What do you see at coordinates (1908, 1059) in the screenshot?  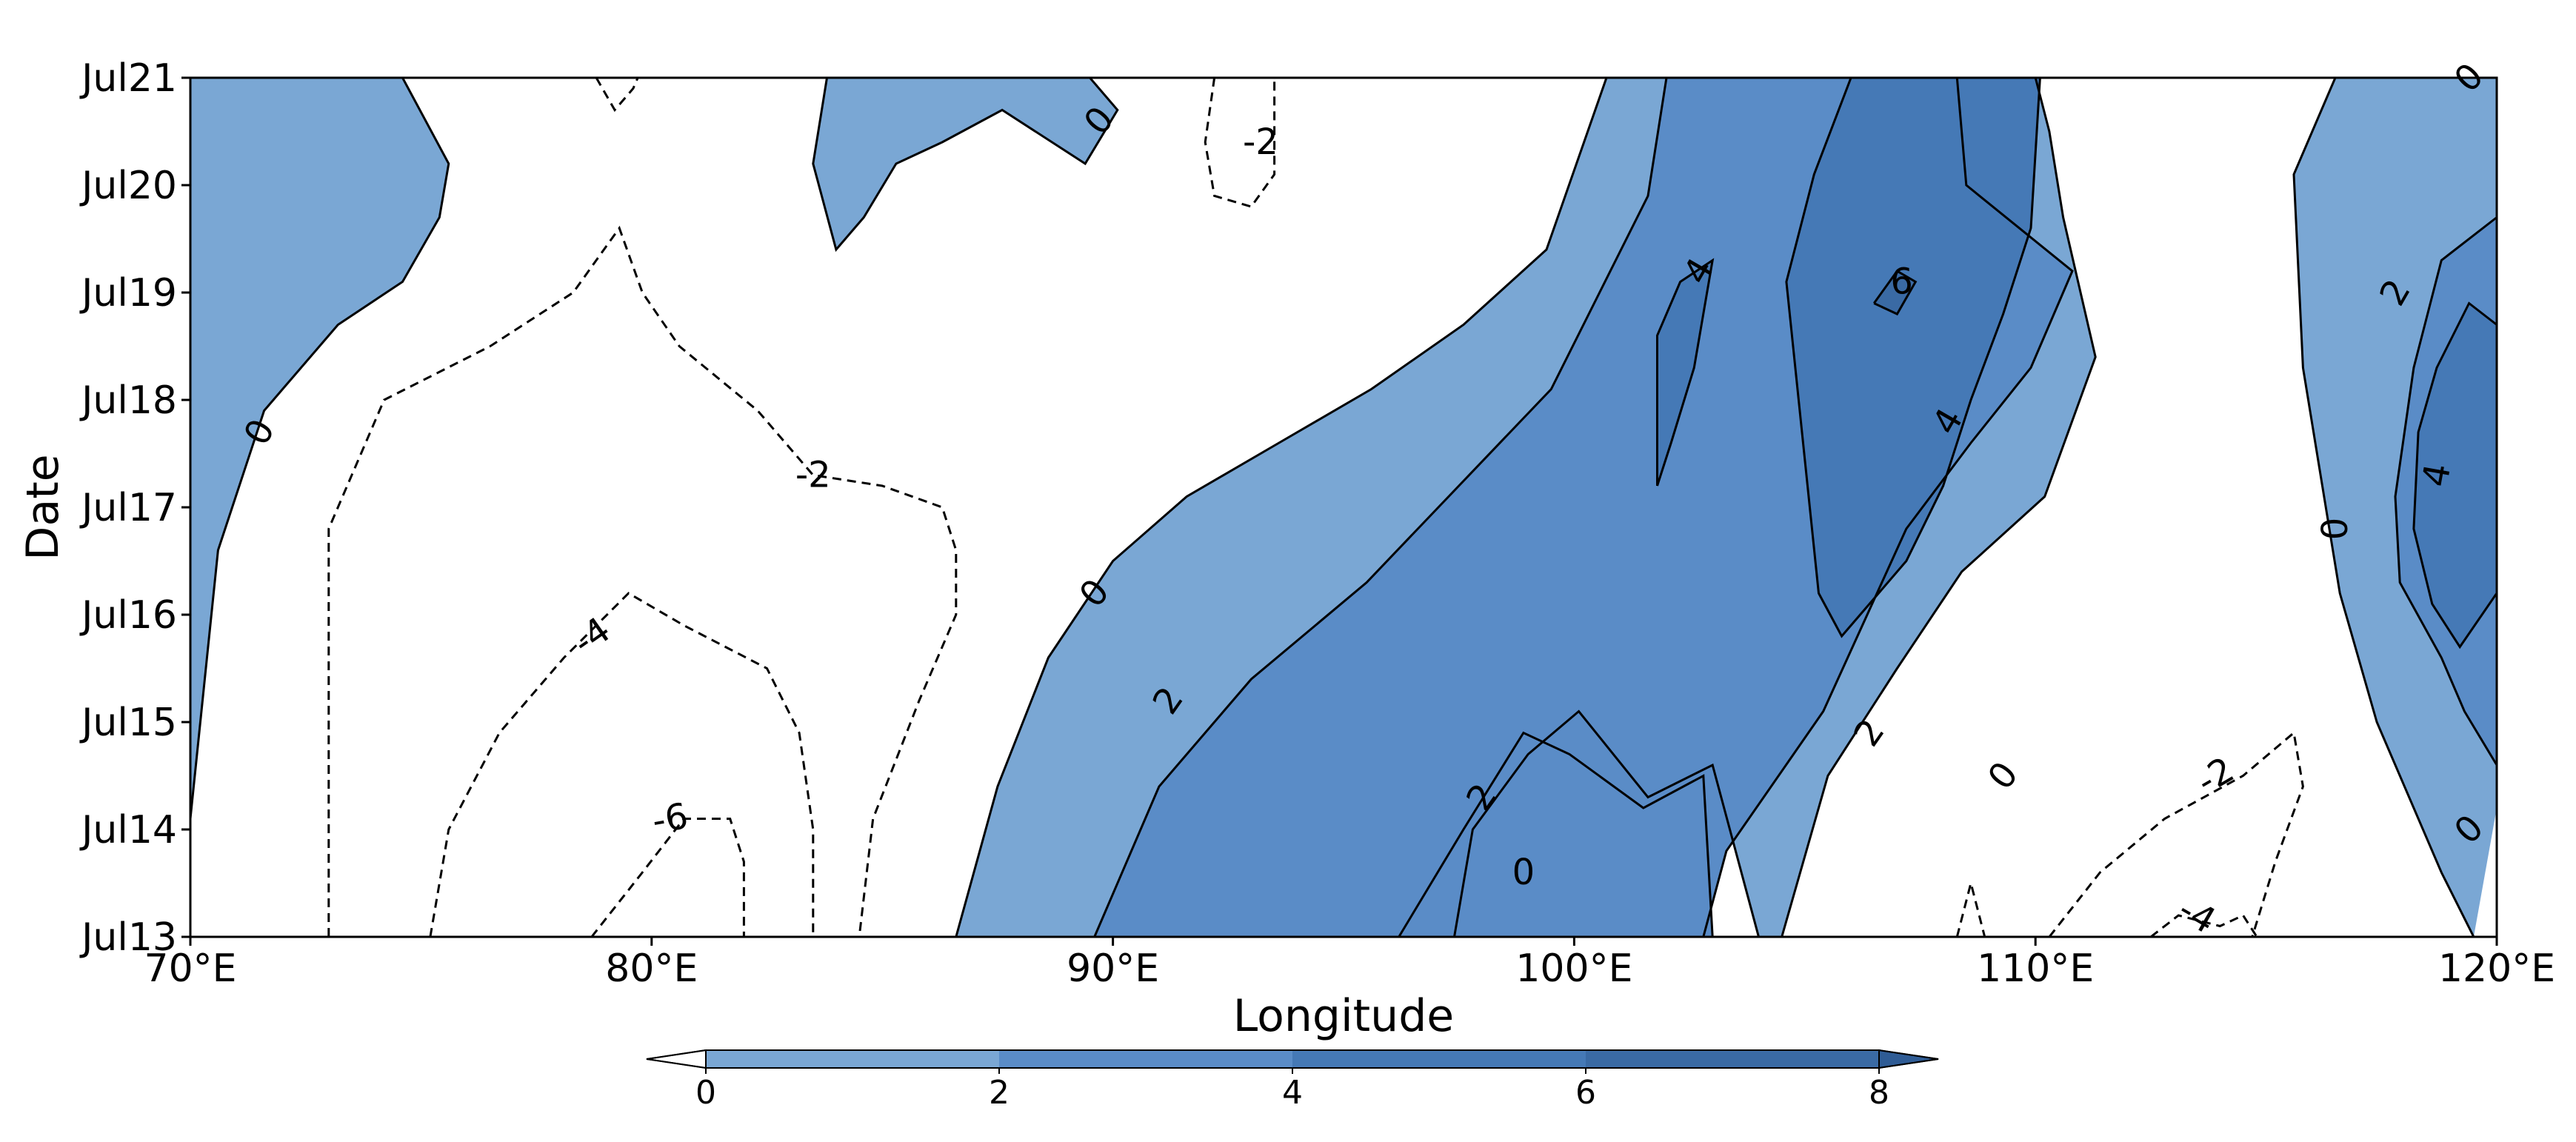 I see `colorbar-over-arrow` at bounding box center [1908, 1059].